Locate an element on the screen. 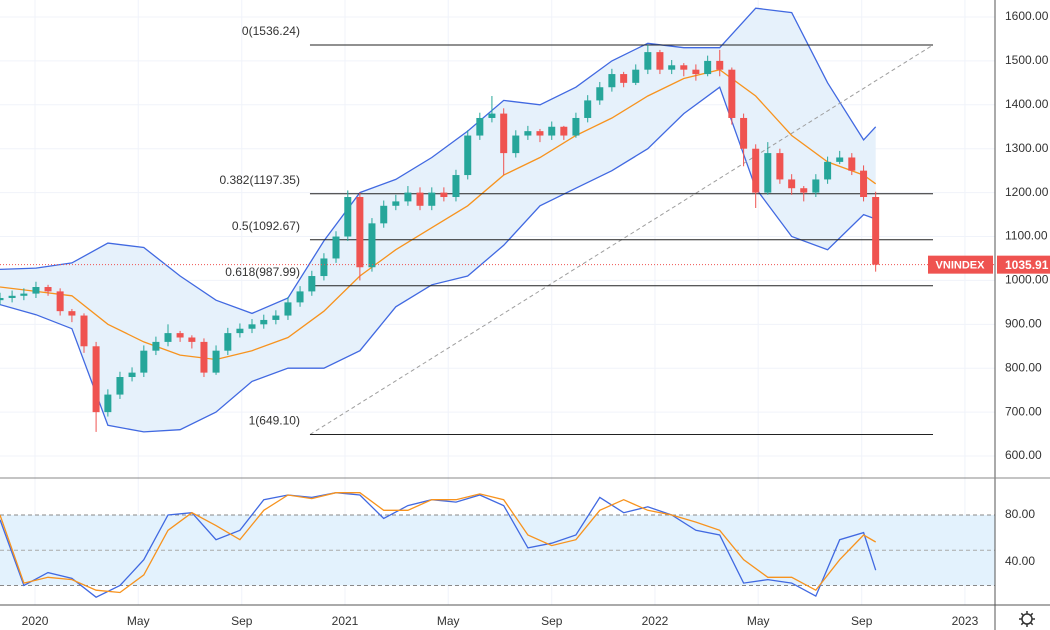 Image resolution: width=1050 pixels, height=630 pixels. gear-teeth is located at coordinates (1027, 619).